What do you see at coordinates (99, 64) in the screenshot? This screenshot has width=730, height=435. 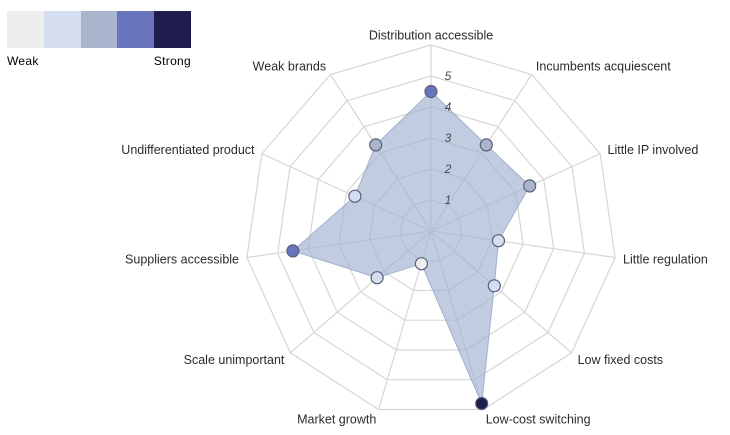 I see `legend-labels: Weak Strong` at bounding box center [99, 64].